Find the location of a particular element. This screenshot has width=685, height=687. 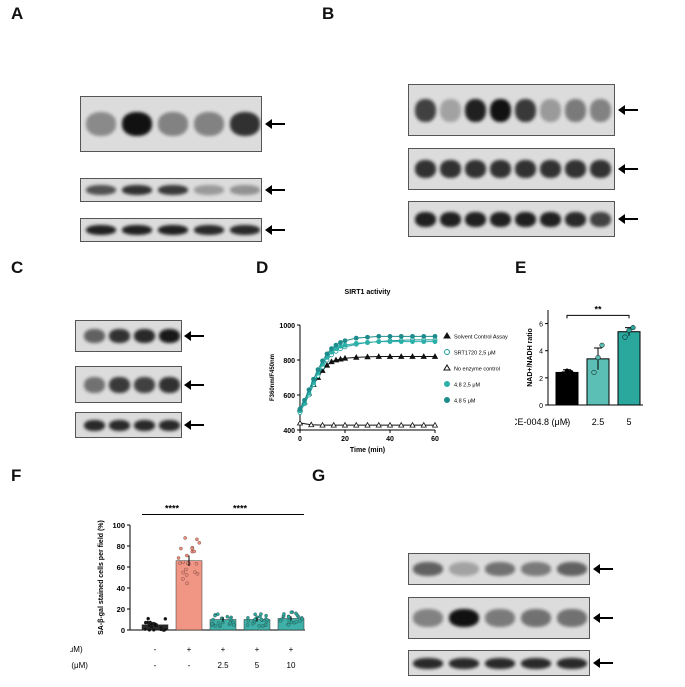

y-tick-label: 20 is located at coordinates (121, 609).